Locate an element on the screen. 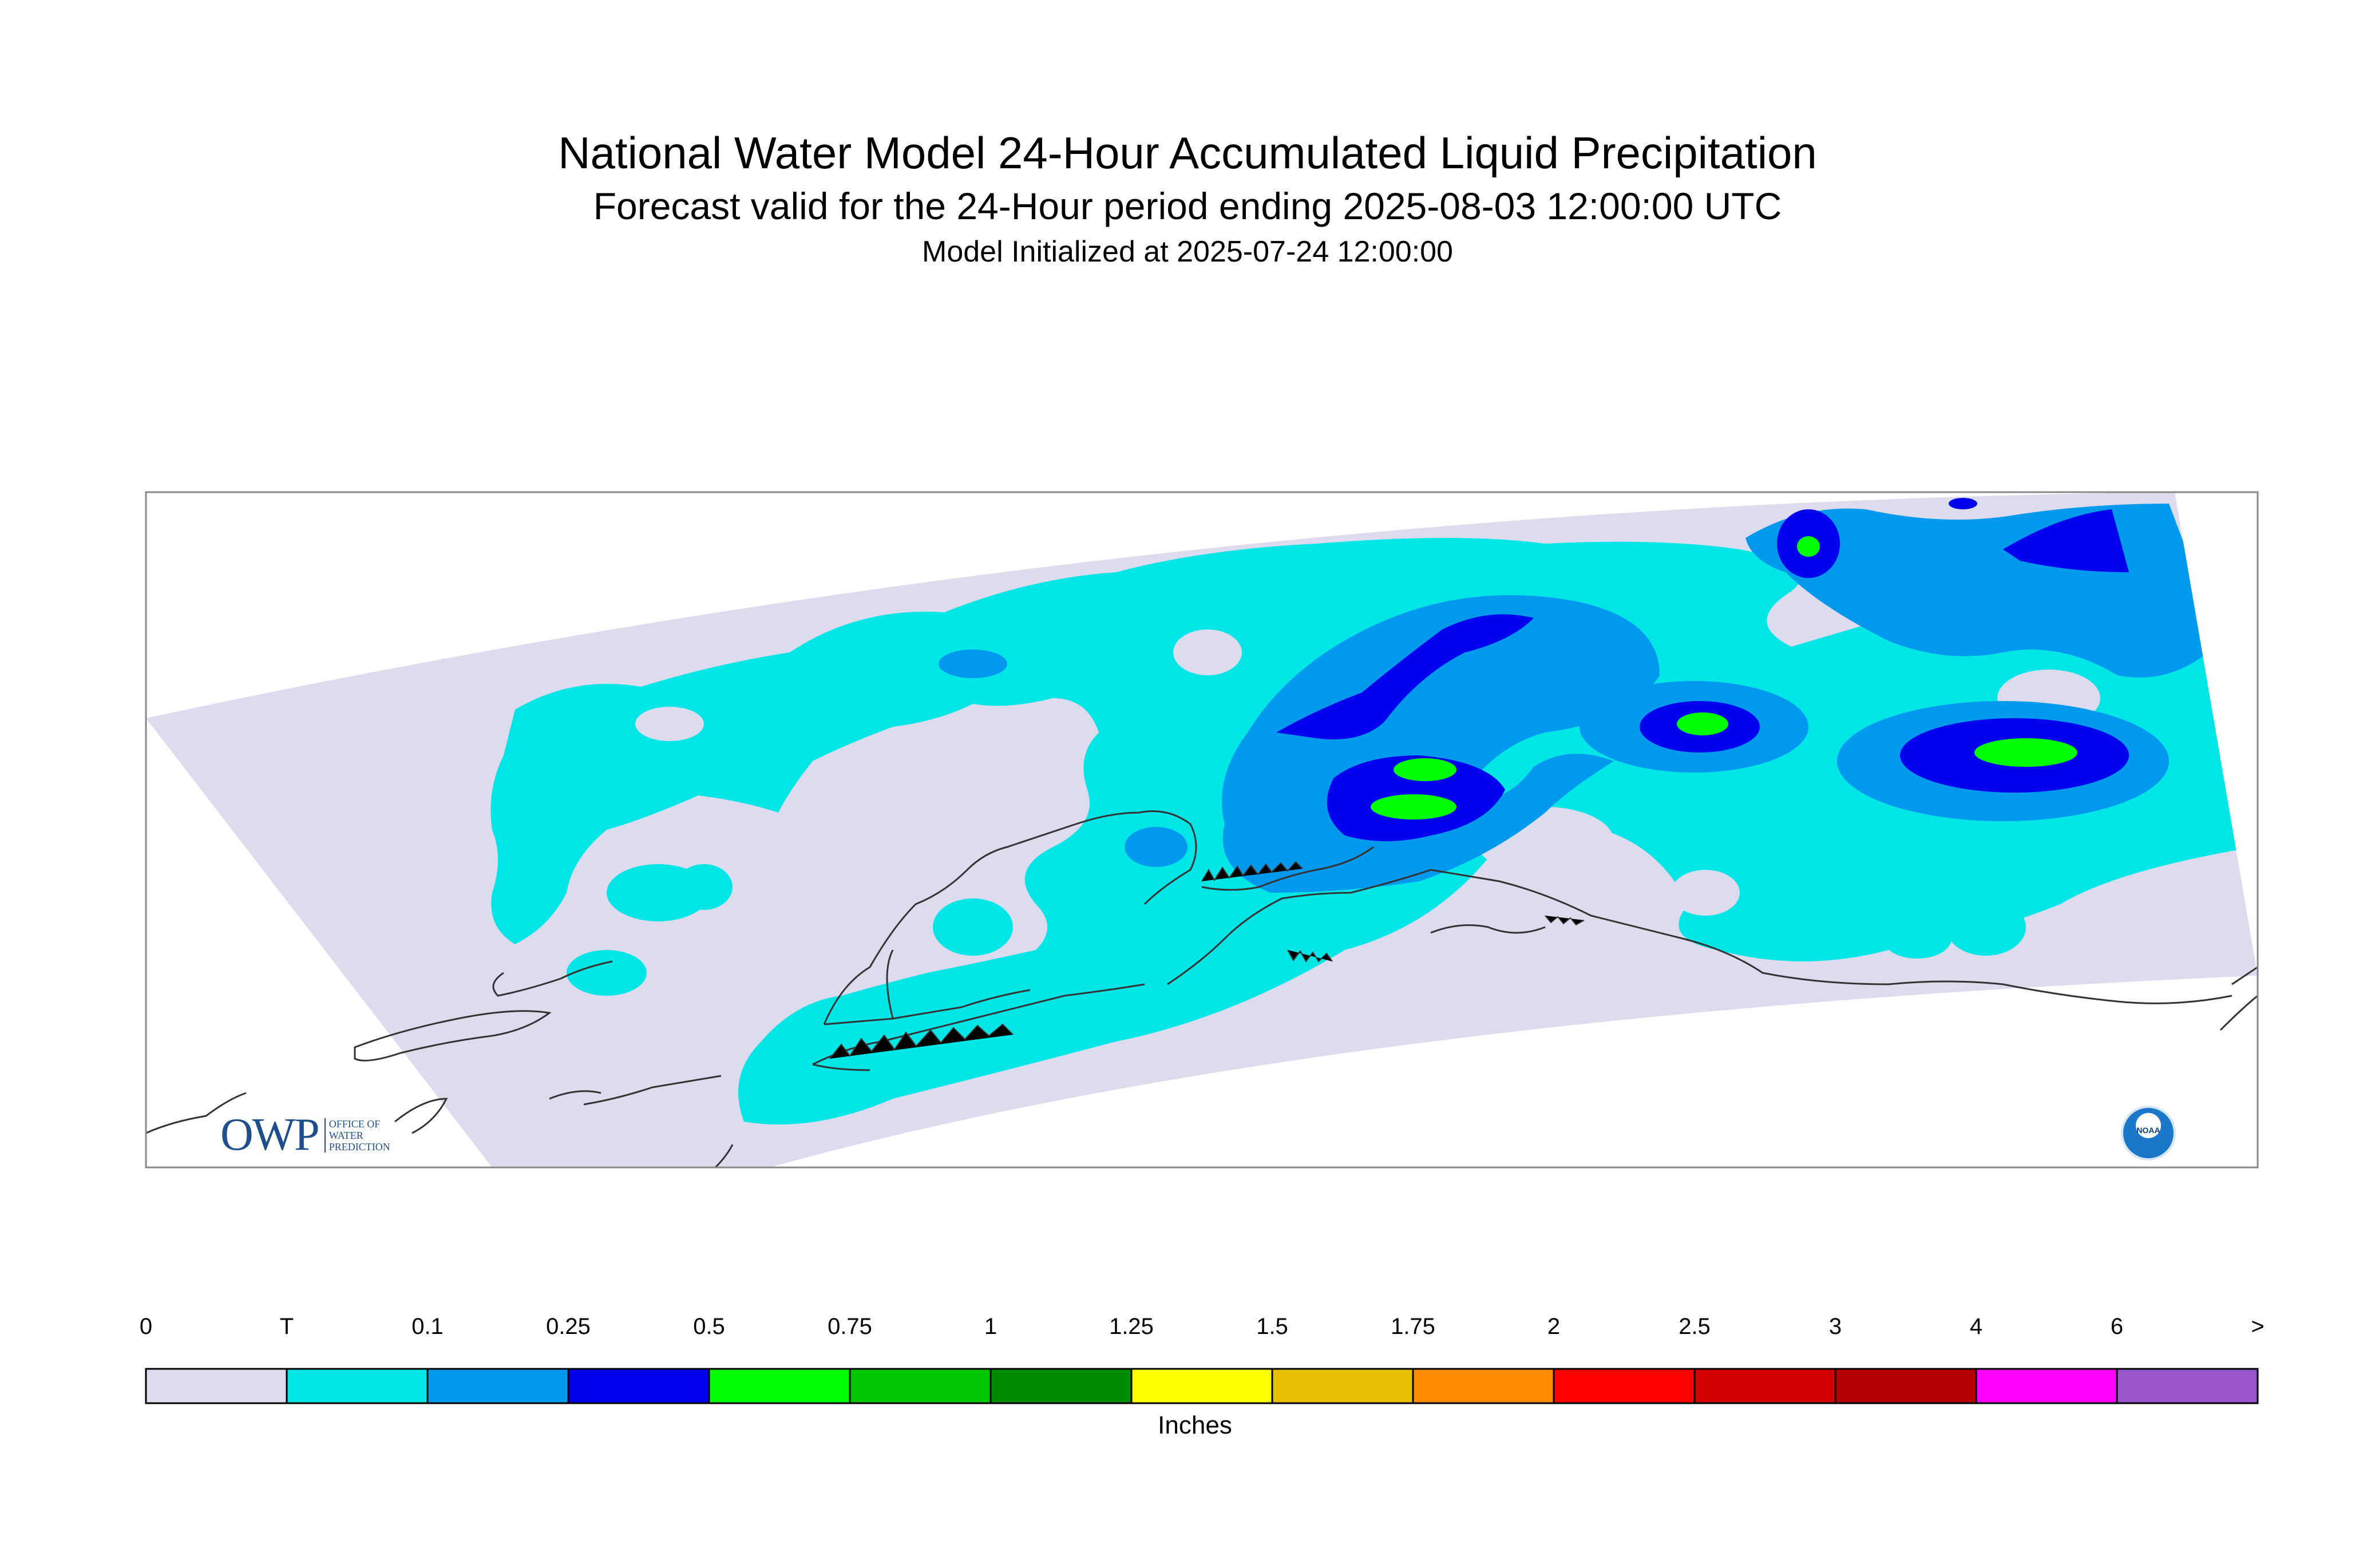 The width and height of the screenshot is (2375, 1568). coastline-detail is located at coordinates (1207, 960).